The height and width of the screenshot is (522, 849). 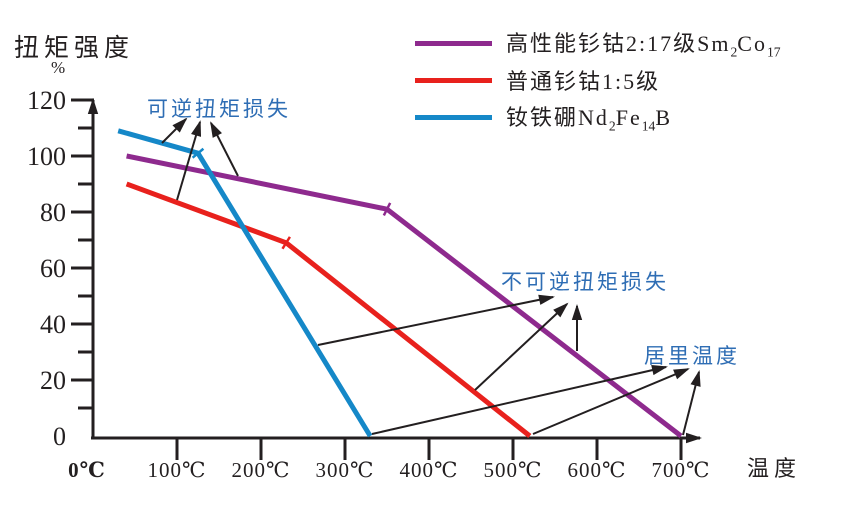 What do you see at coordinates (59, 436) in the screenshot?
I see `y-axis-tick-label: 0` at bounding box center [59, 436].